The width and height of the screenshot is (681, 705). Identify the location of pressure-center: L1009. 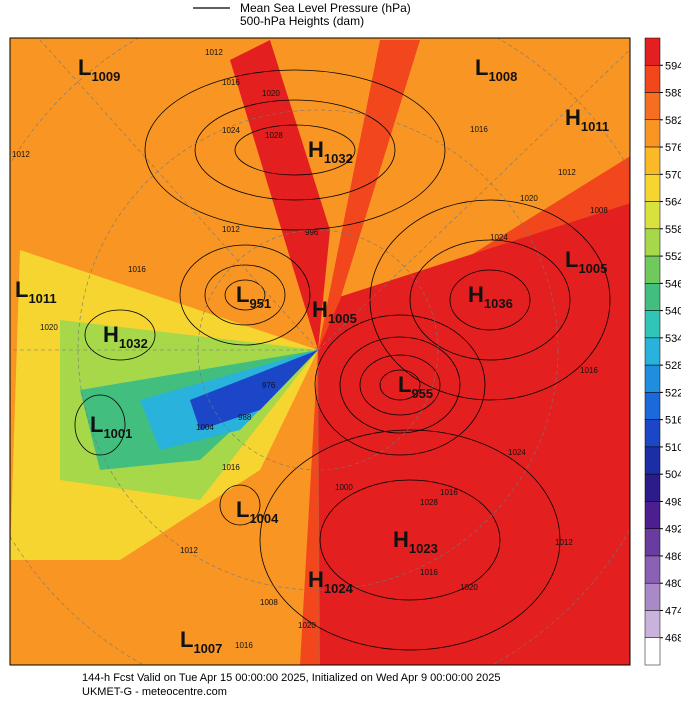
(99, 69).